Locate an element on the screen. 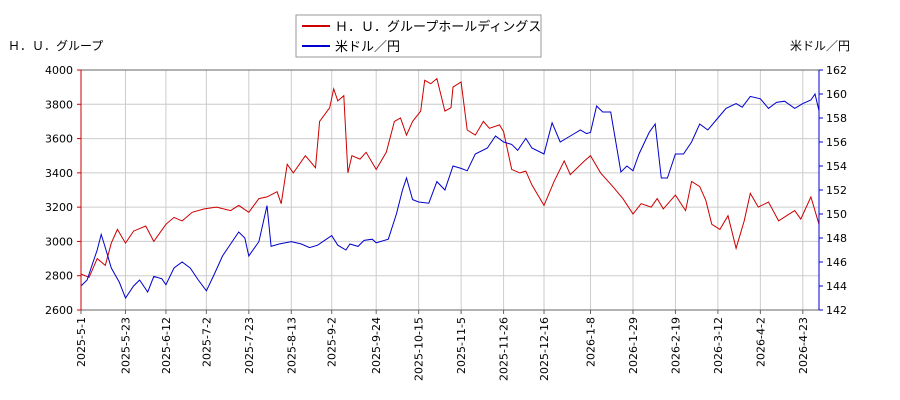 Image resolution: width=900 pixels, height=400 pixels. right-tick-label: 156 is located at coordinates (836, 142).